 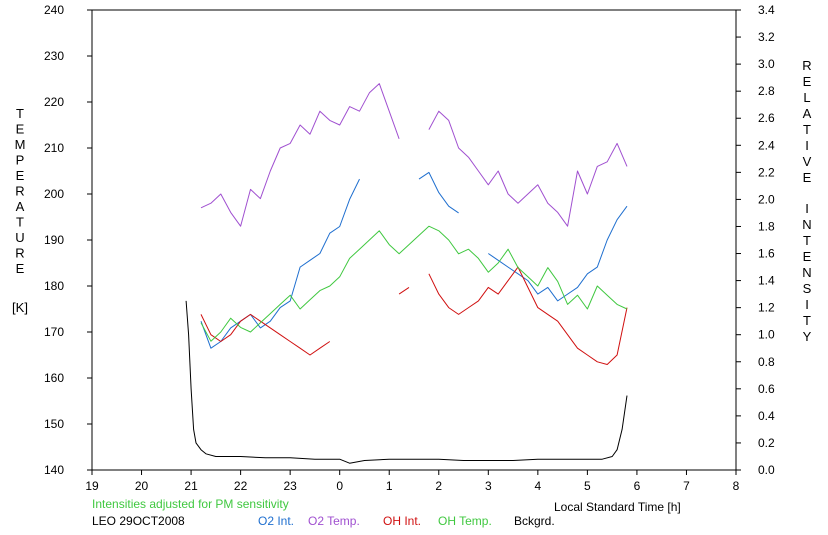 What do you see at coordinates (766, 308) in the screenshot?
I see `y-right-tick-label: 1.2` at bounding box center [766, 308].